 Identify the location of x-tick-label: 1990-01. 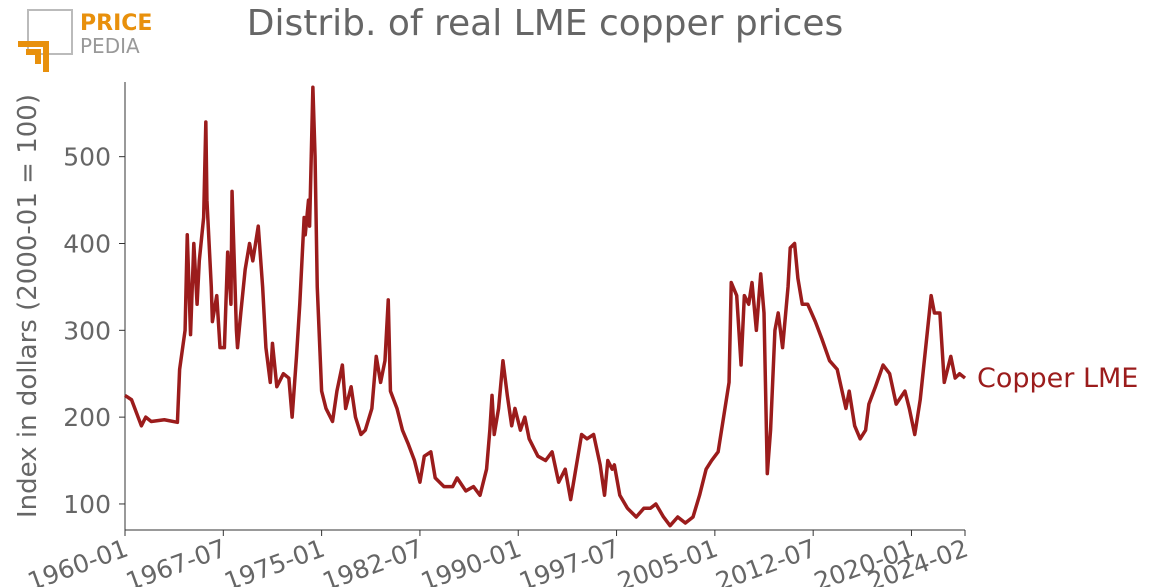
(471, 560).